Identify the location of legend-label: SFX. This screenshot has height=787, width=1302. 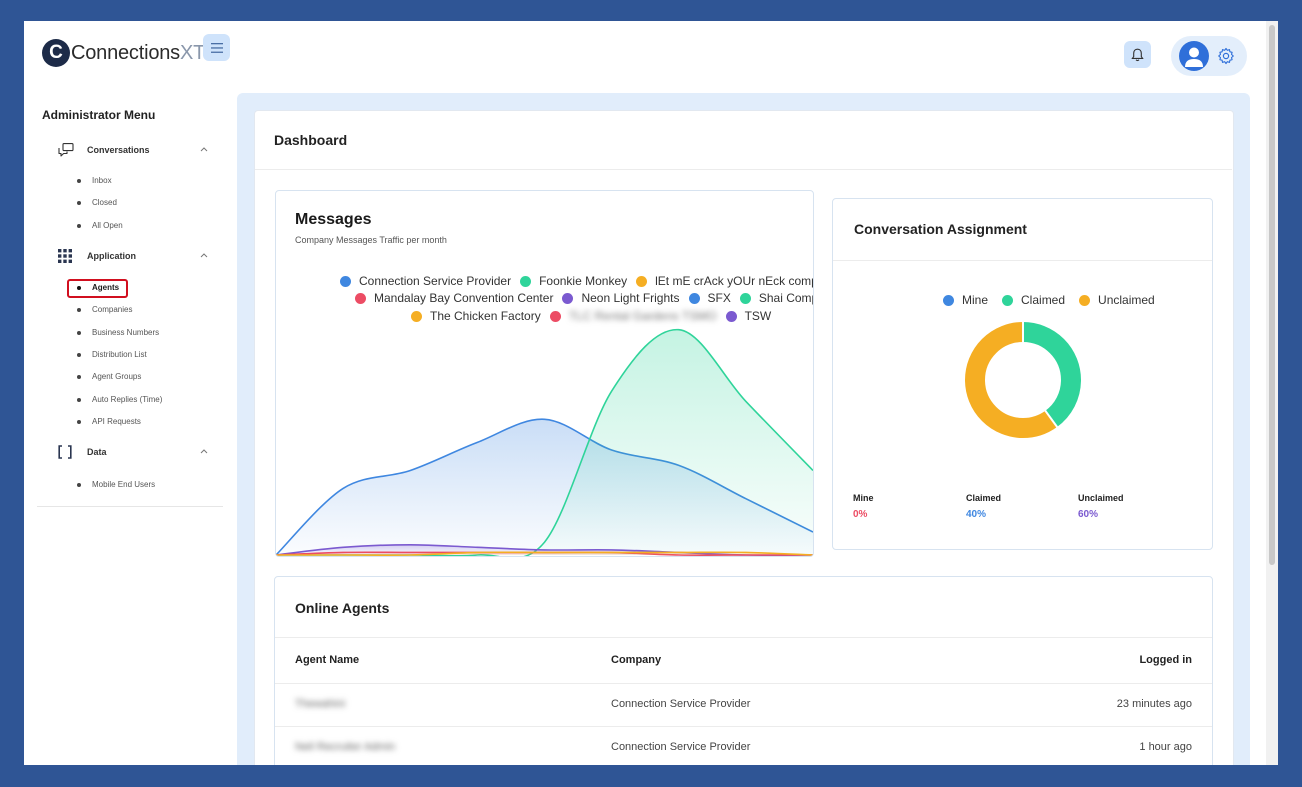
(719, 298).